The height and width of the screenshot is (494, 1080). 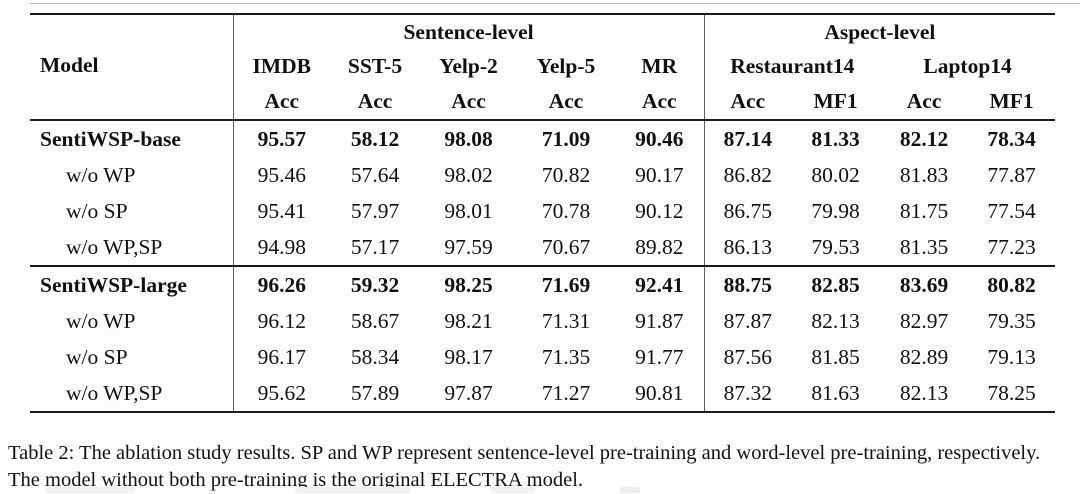 What do you see at coordinates (747, 211) in the screenshot?
I see `value-cell: 86.75` at bounding box center [747, 211].